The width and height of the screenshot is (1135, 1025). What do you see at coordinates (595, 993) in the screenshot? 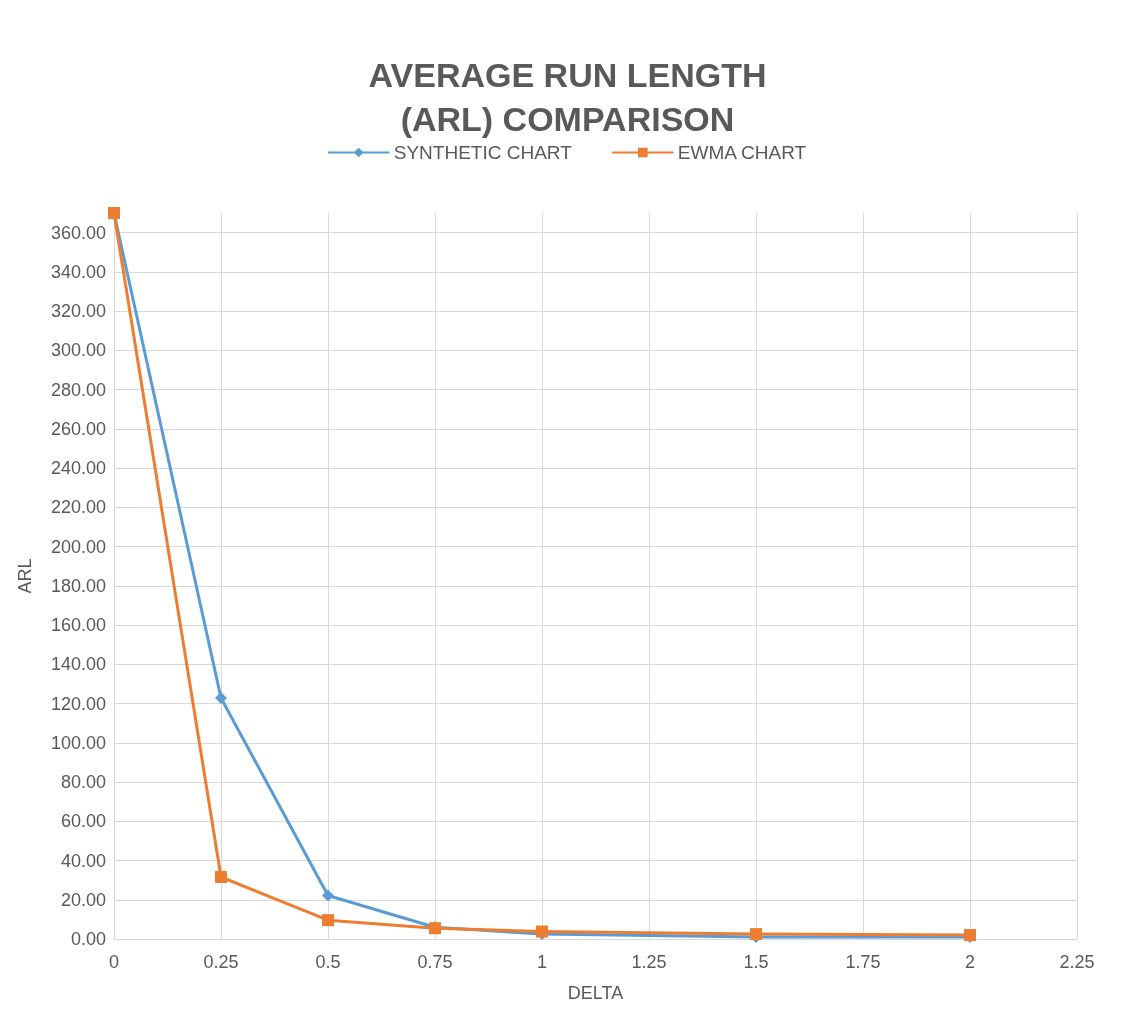
I see `x-axis-title: DELTA` at bounding box center [595, 993].